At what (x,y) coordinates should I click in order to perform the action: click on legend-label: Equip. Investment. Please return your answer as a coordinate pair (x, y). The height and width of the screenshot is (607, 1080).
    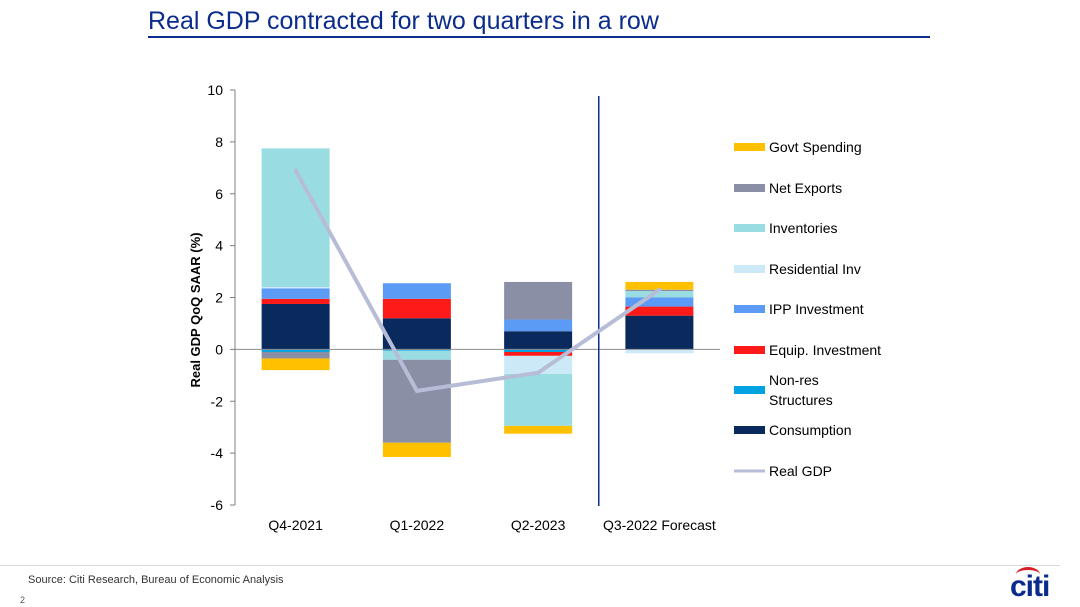
    Looking at the image, I should click on (825, 350).